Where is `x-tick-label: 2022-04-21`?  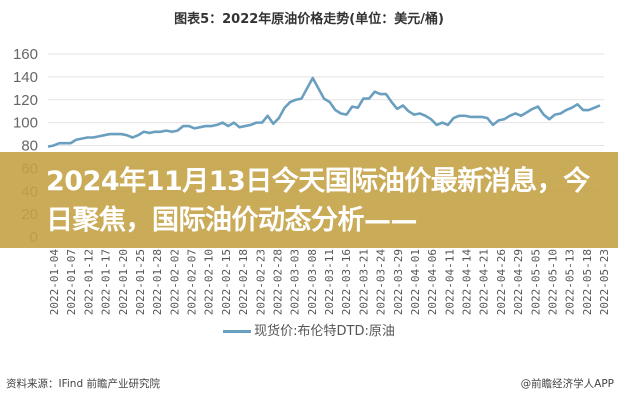
x-tick-label: 2022-04-21 is located at coordinates (484, 282).